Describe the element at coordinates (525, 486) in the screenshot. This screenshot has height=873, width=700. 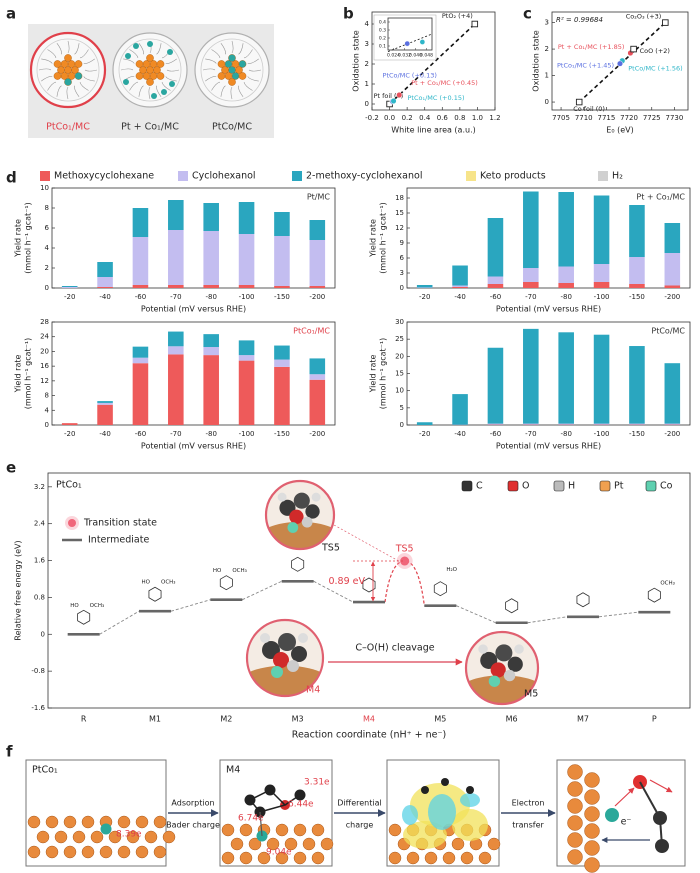
I see `atom-label: O` at that location.